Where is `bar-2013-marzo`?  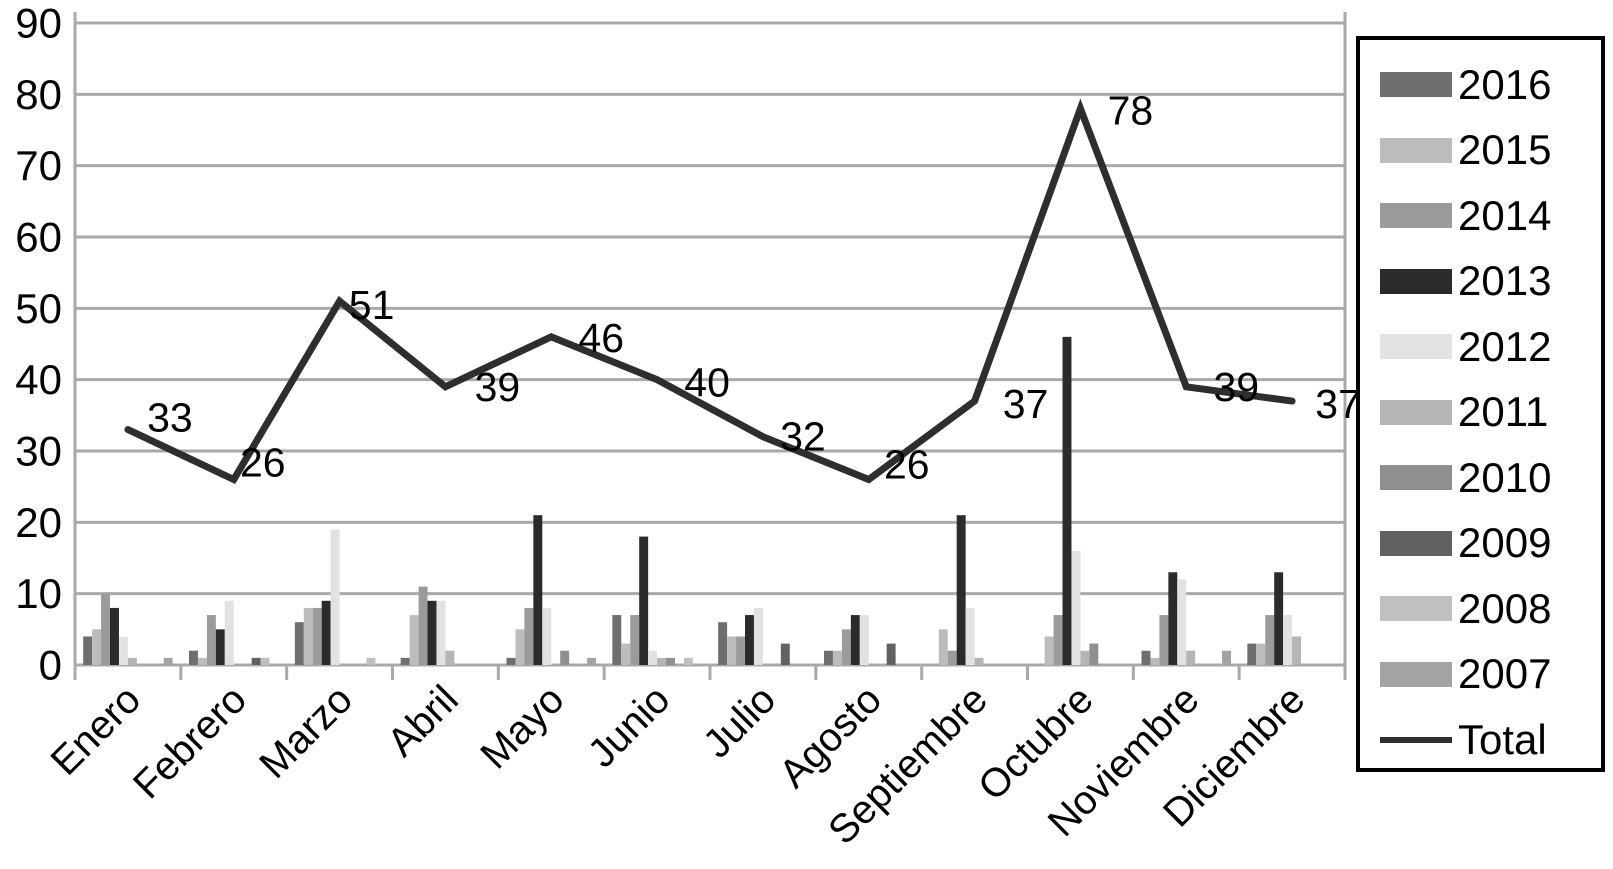
bar-2013-marzo is located at coordinates (326, 632).